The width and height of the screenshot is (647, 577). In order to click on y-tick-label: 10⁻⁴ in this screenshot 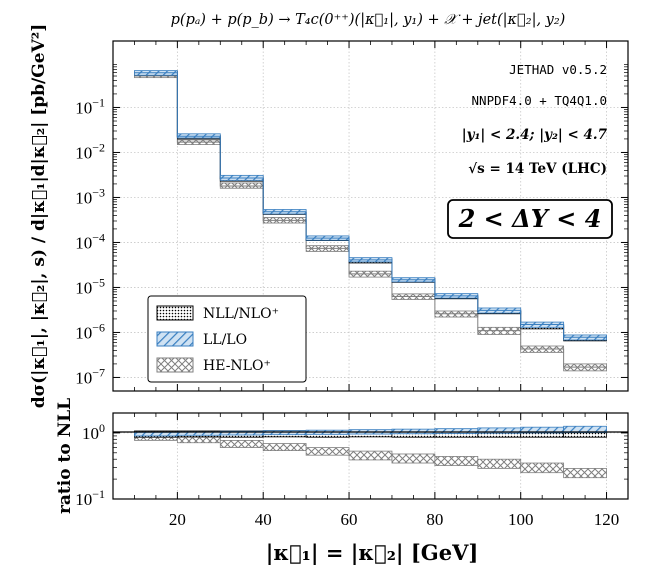, I will do `click(90, 241)`.